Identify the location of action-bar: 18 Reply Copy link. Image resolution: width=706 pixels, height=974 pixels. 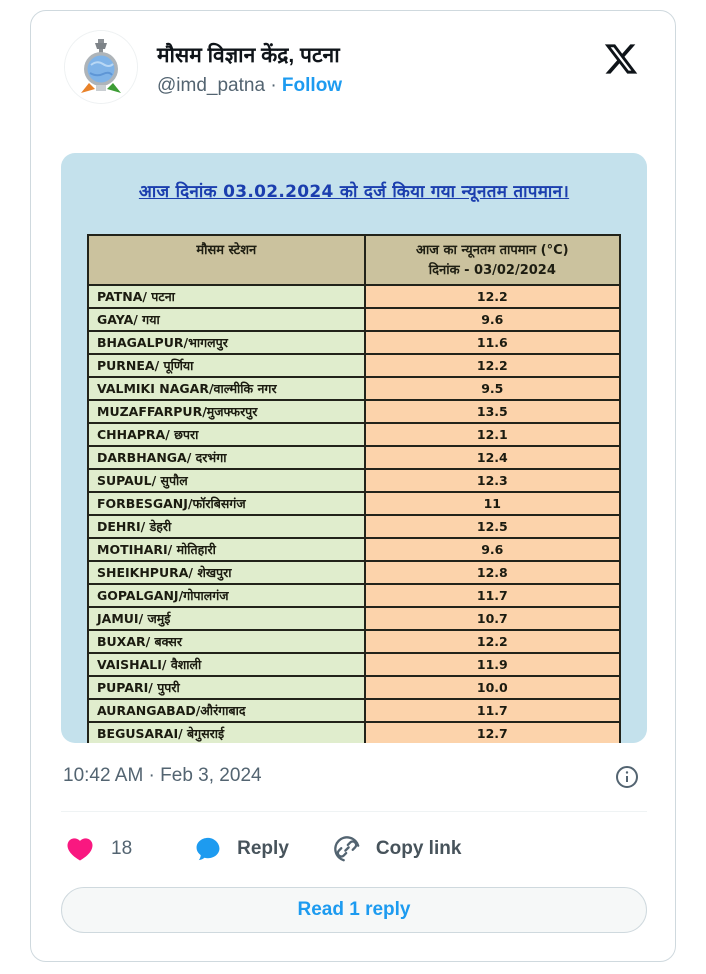
(263, 849).